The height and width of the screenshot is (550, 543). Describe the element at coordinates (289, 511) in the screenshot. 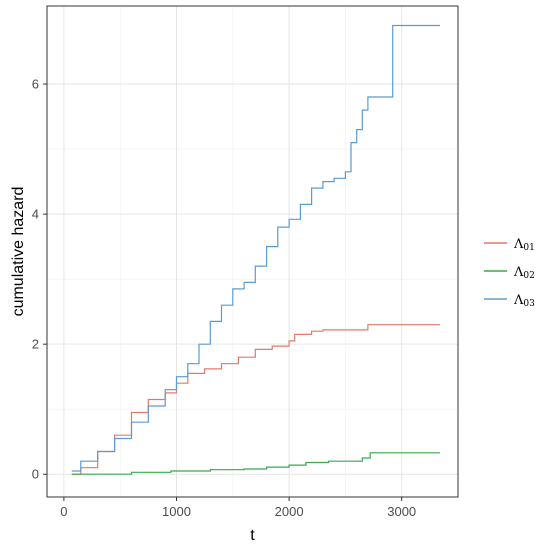

I see `x-tick-label: 2000` at that location.